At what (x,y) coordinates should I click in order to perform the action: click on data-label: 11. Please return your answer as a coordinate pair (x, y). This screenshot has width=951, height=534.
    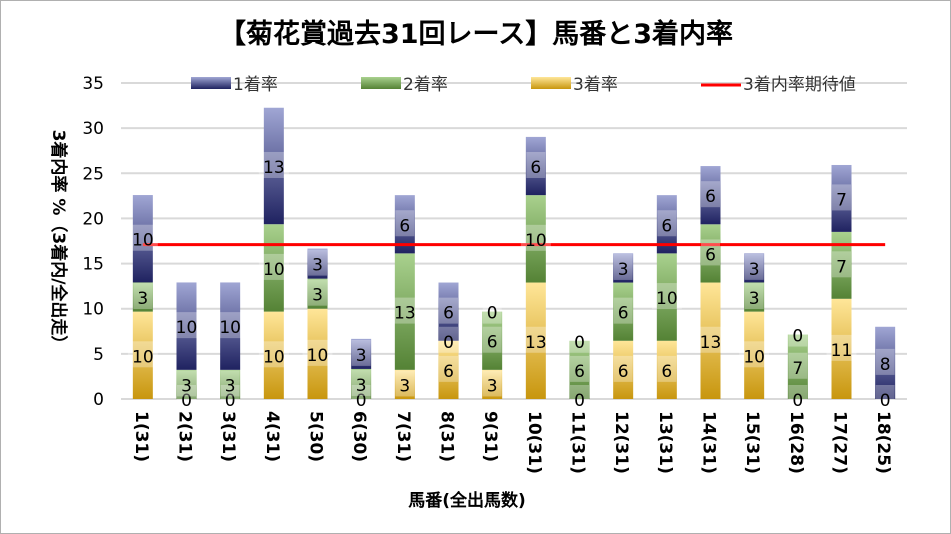
    Looking at the image, I should click on (842, 351).